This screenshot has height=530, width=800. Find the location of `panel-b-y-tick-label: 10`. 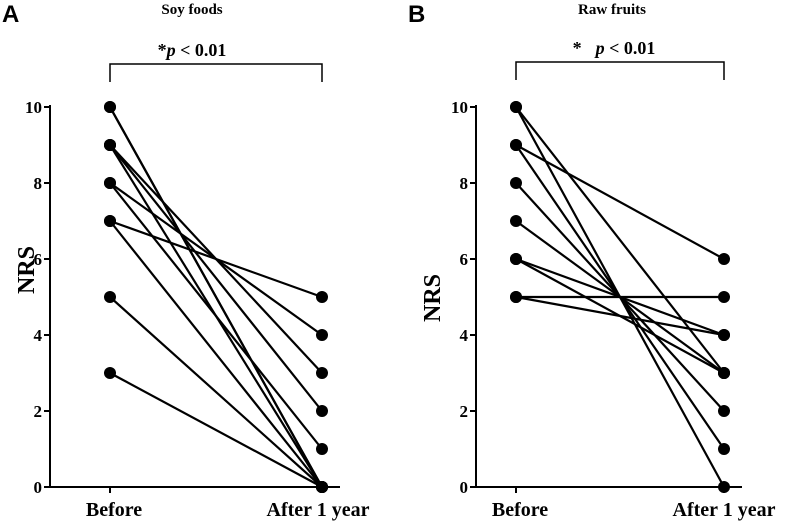

panel-b-y-tick-label: 10 is located at coordinates (459, 107).